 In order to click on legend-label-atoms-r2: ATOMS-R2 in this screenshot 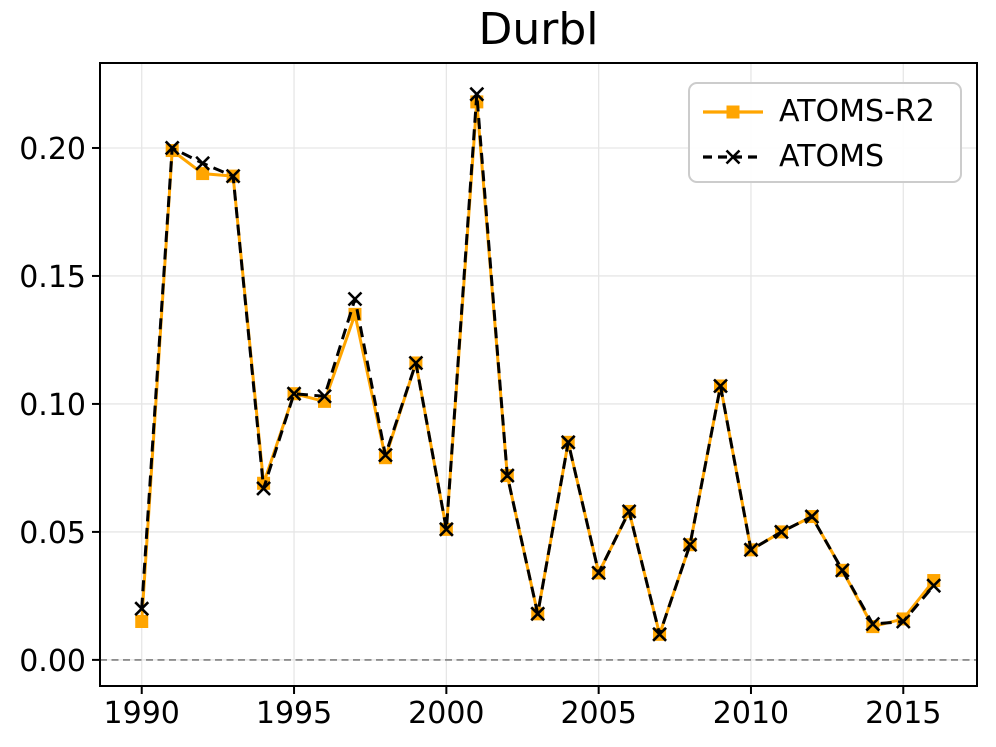, I will do `click(857, 111)`.